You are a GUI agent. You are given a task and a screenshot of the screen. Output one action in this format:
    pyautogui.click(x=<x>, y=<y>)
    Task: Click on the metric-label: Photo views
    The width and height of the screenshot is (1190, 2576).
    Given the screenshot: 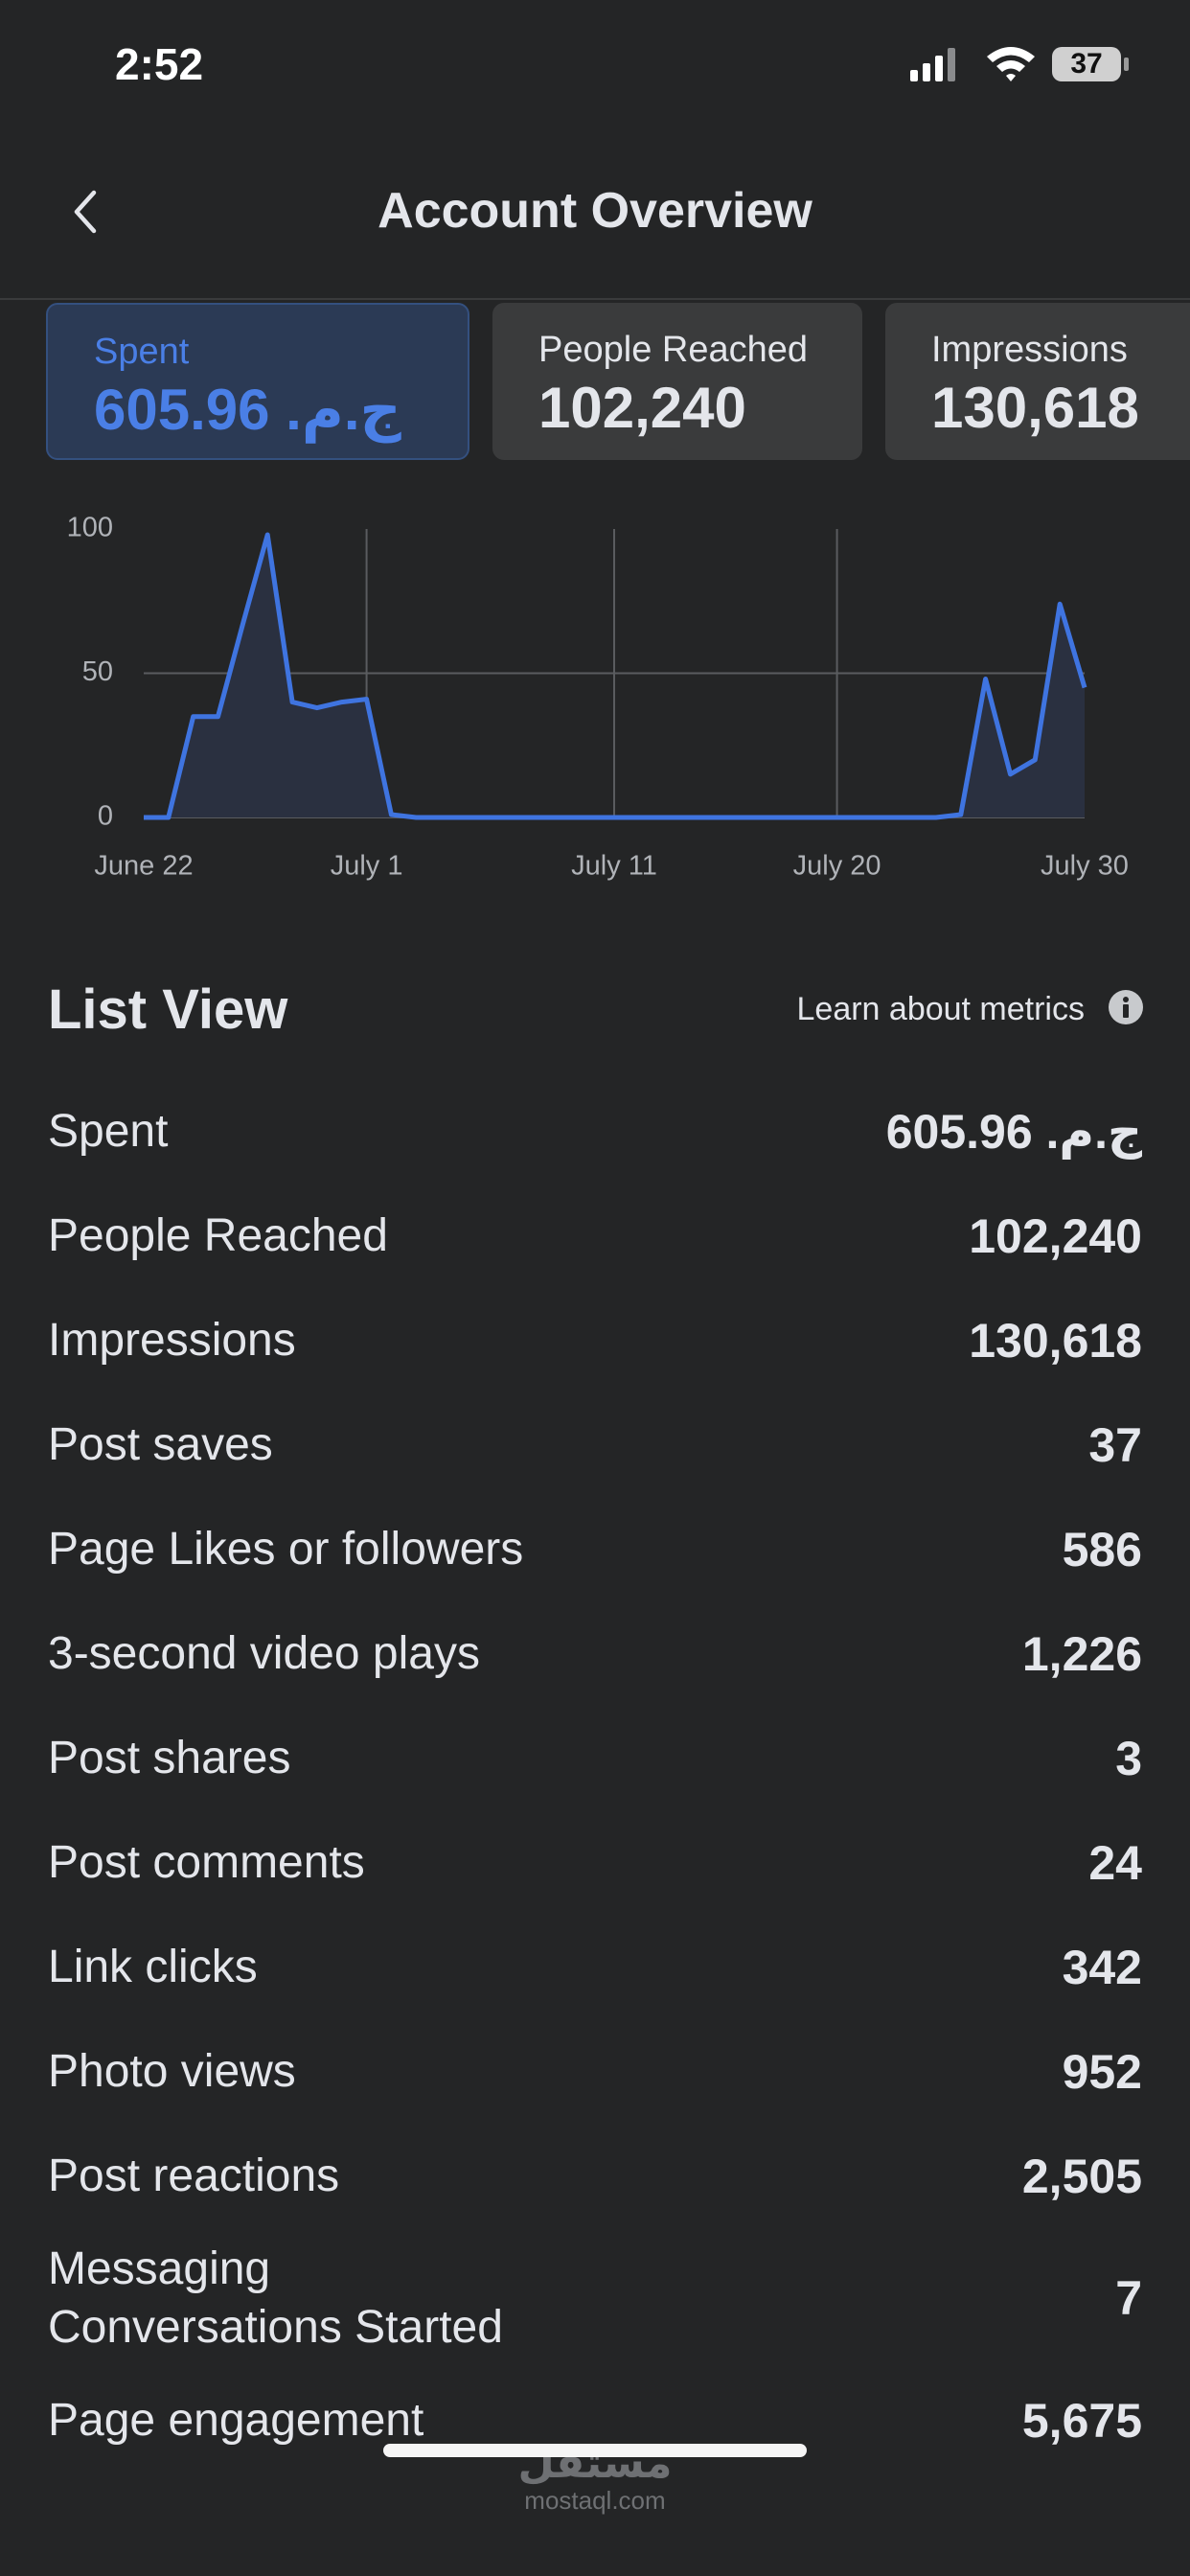 What is the action you would take?
    pyautogui.click(x=172, y=2071)
    